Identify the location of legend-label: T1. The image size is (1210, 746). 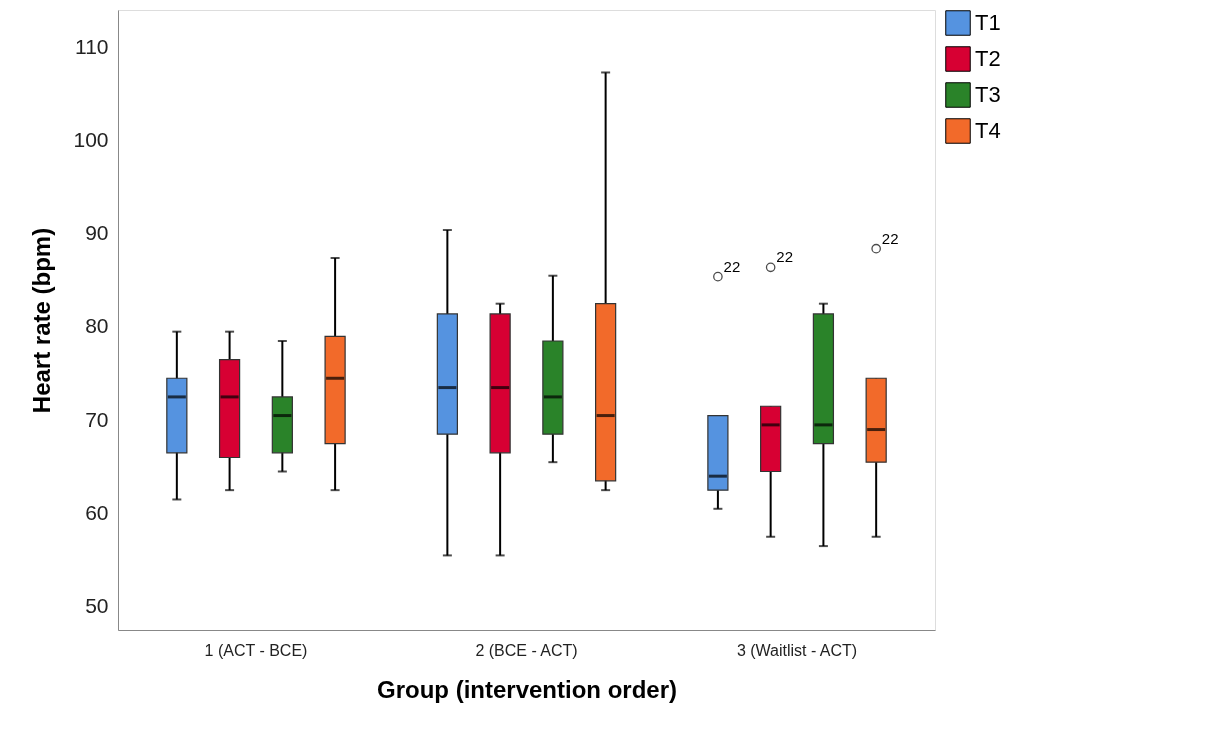
(988, 22).